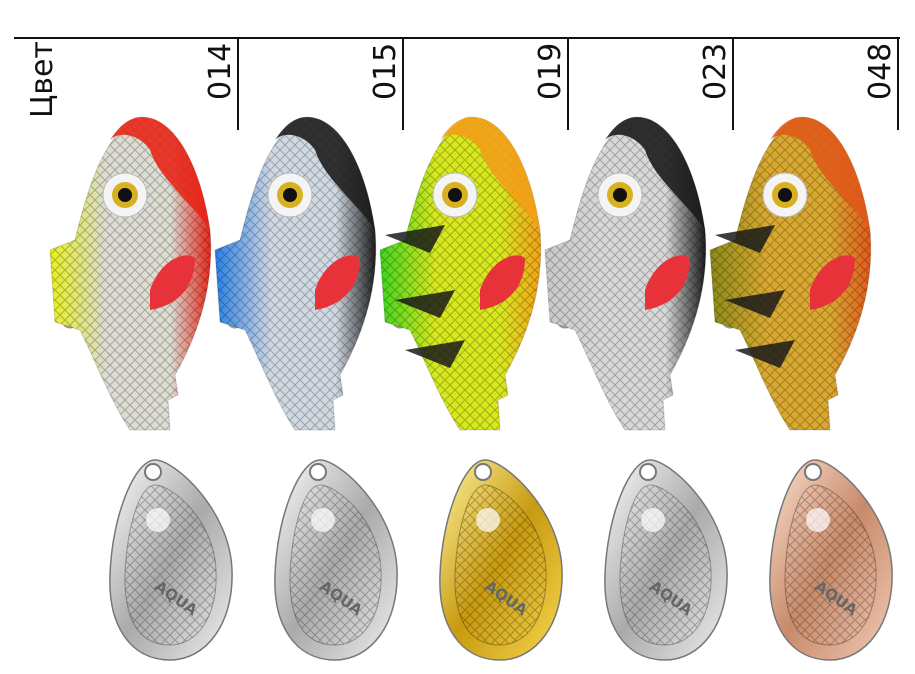 The width and height of the screenshot is (915, 674). Describe the element at coordinates (42, 79) in the screenshot. I see `color-label: Цвет` at that location.